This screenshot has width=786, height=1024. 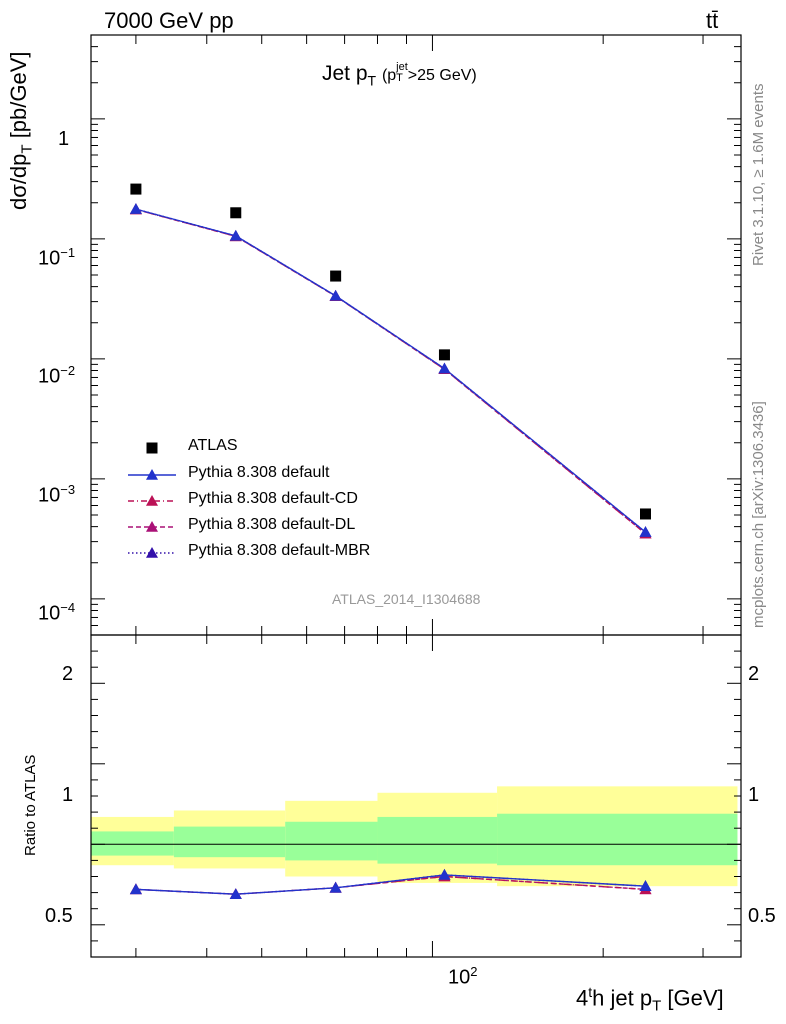 I want to click on title-main-sub: T, so click(x=372, y=80).